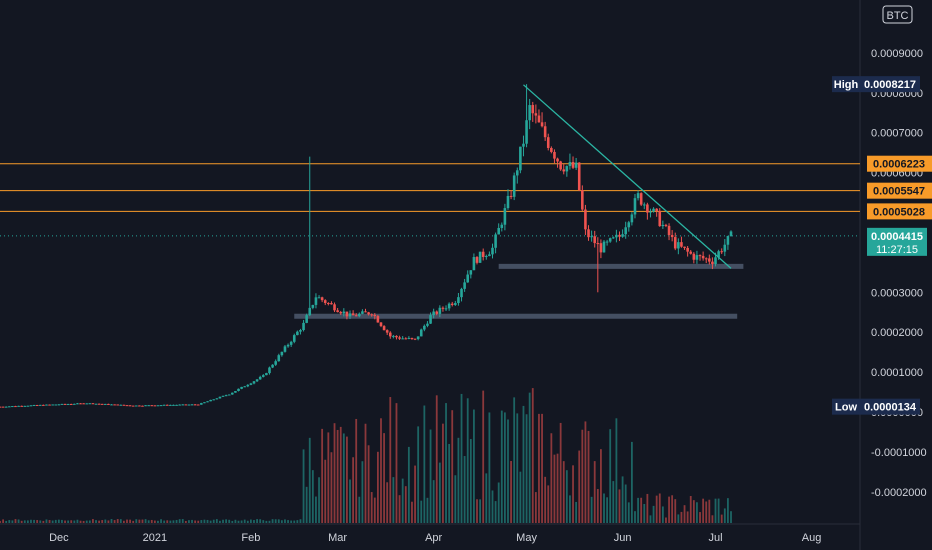  Describe the element at coordinates (890, 408) in the screenshot. I see `low-marker-value: 0.0000134` at that location.